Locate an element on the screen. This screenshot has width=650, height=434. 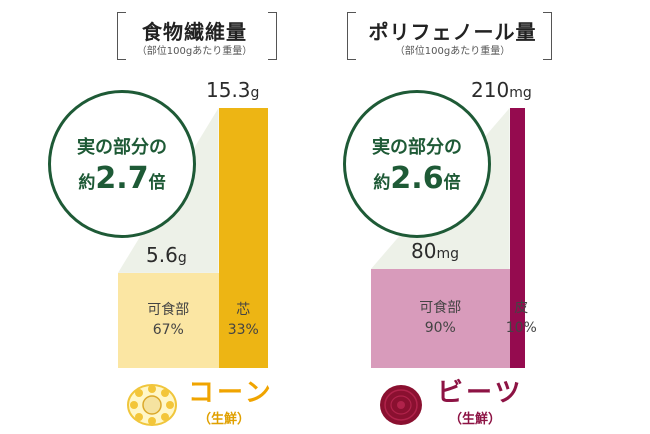
ratio-badge: 実の部分の 約2.7倍 is located at coordinates (122, 164).